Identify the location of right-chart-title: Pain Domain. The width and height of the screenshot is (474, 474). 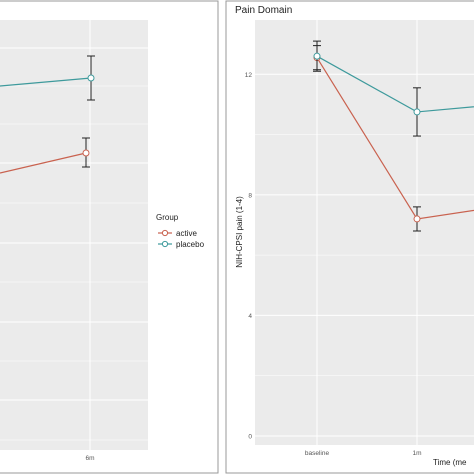
(263, 10).